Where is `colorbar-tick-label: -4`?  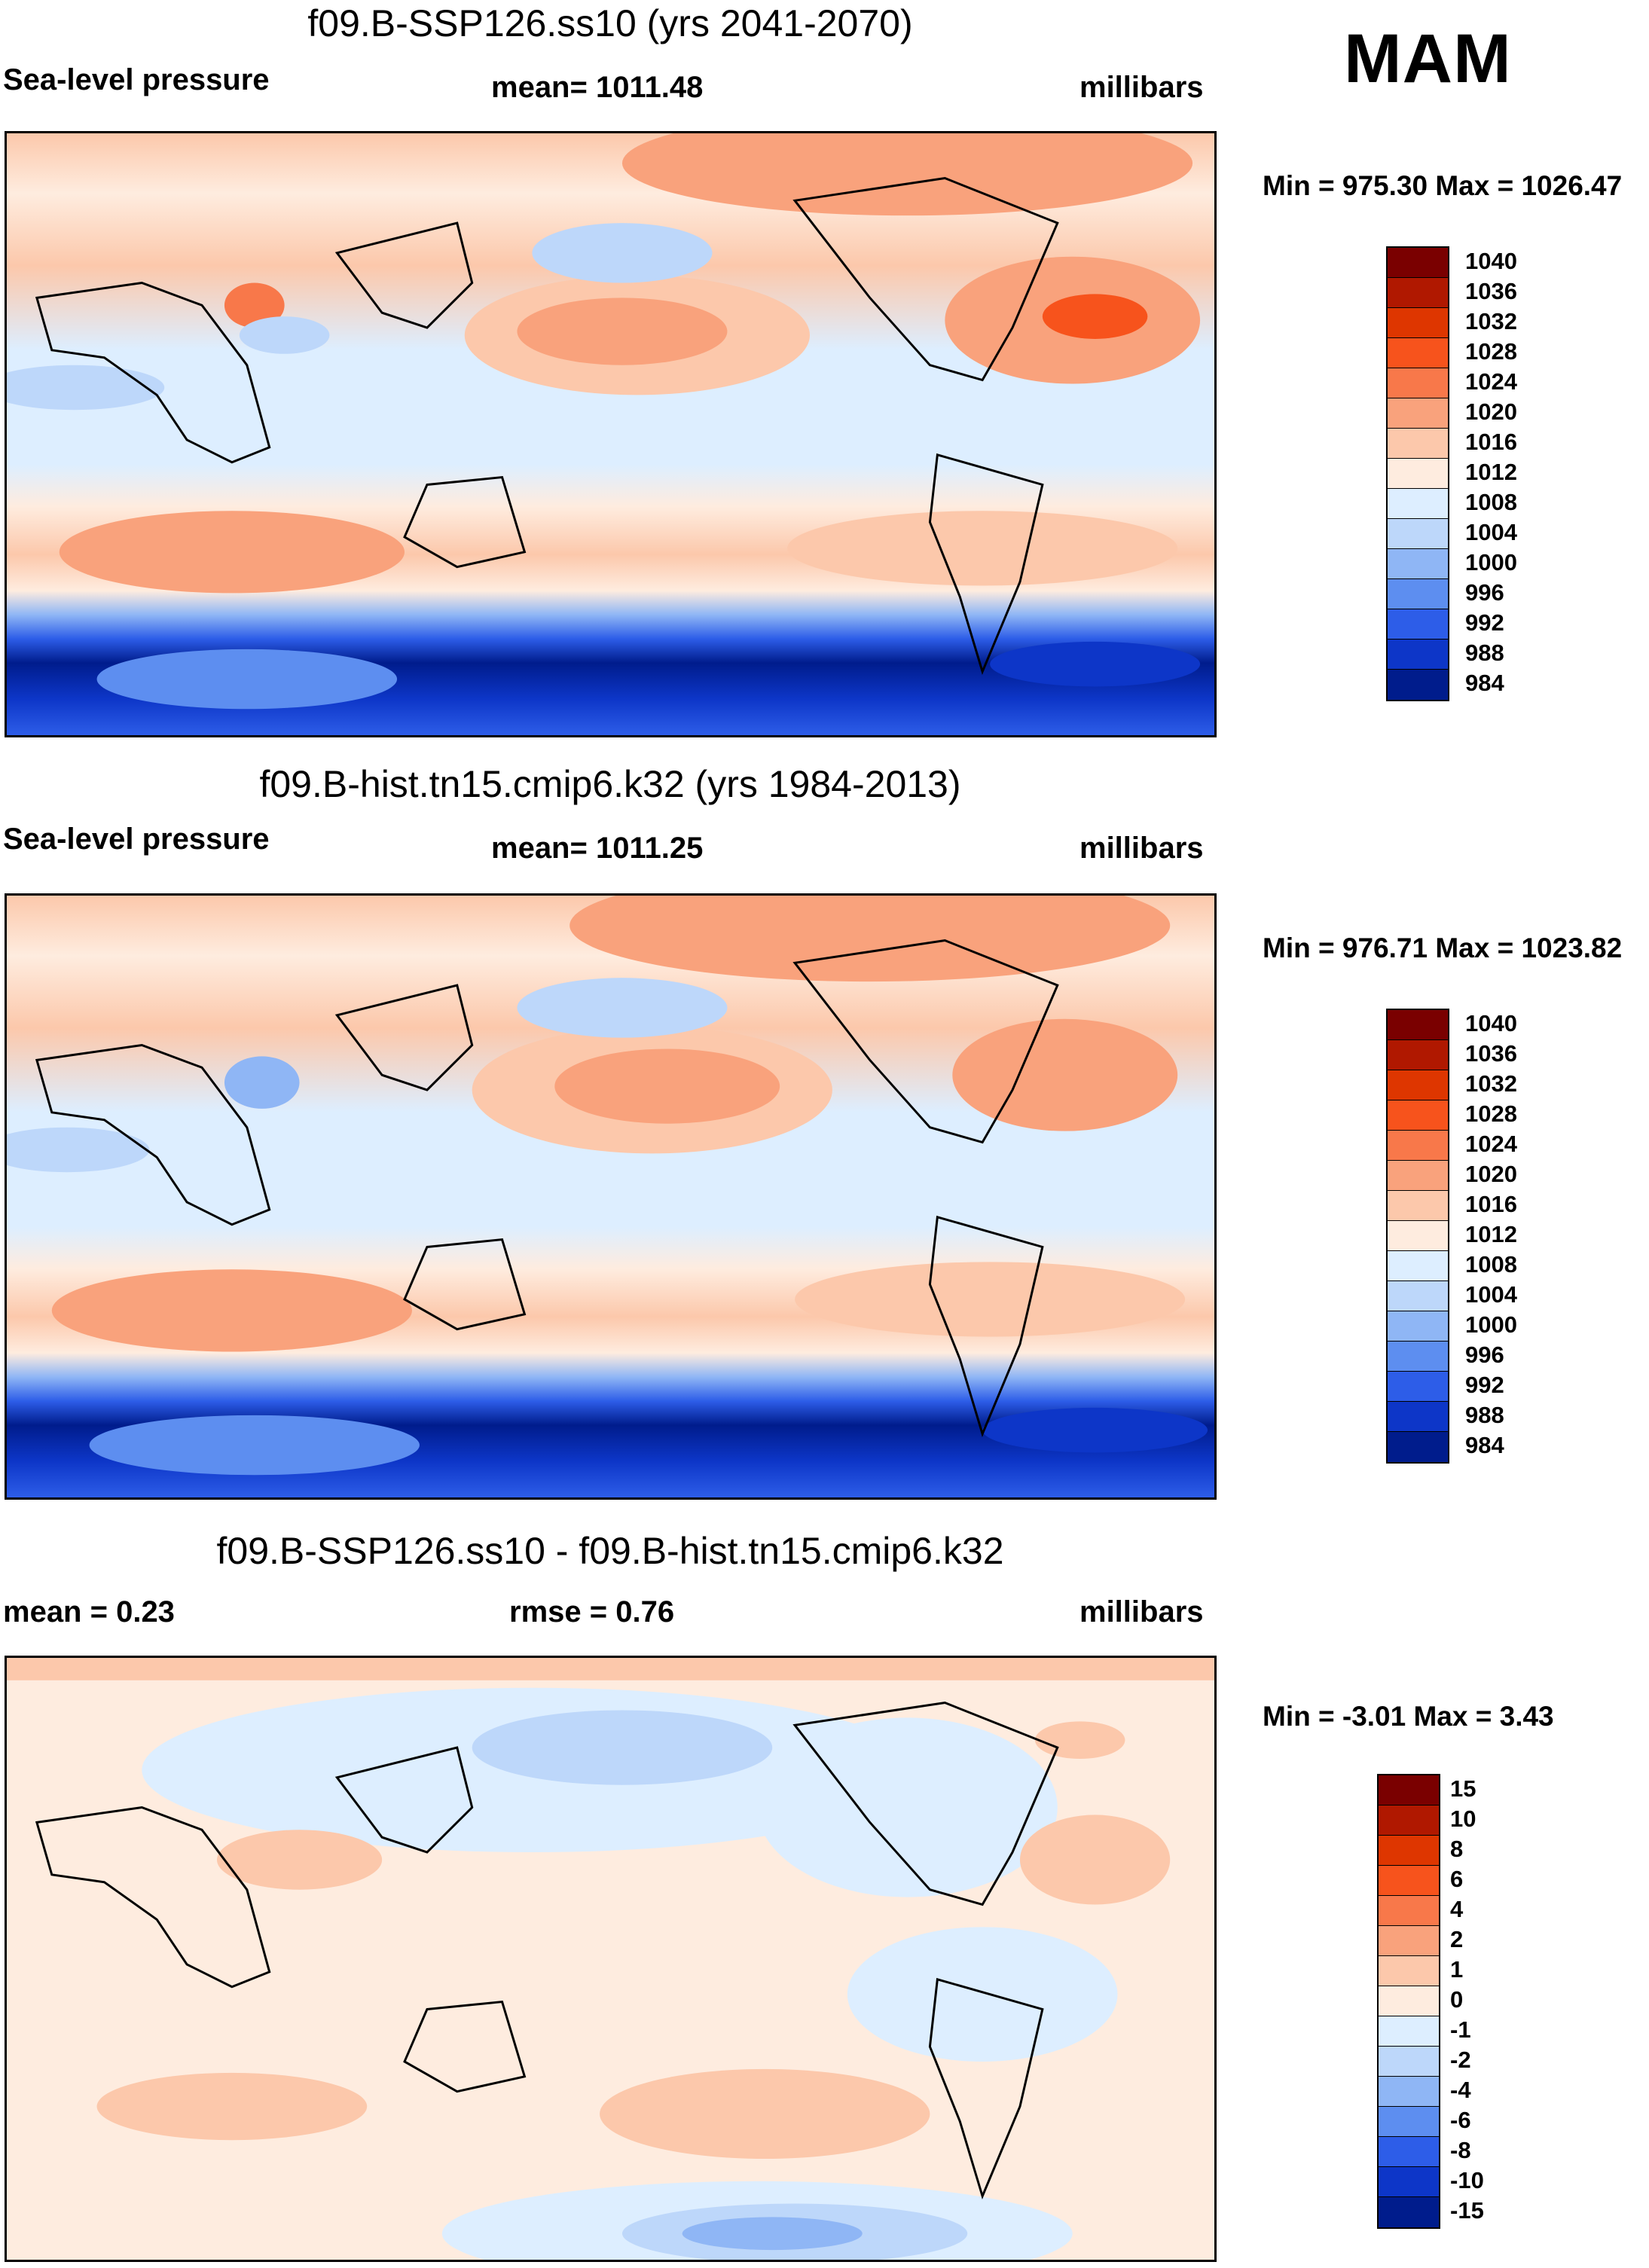 colorbar-tick-label: -4 is located at coordinates (1460, 2090).